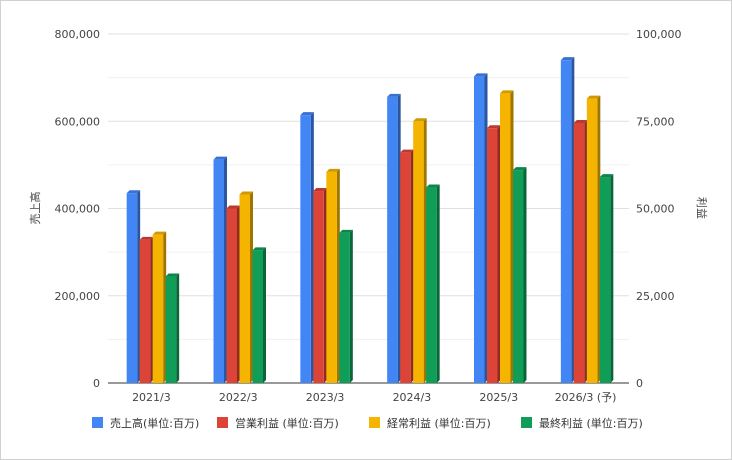 This screenshot has height=460, width=732. Describe the element at coordinates (78, 34) in the screenshot. I see `left-tick-label: 800,000` at that location.